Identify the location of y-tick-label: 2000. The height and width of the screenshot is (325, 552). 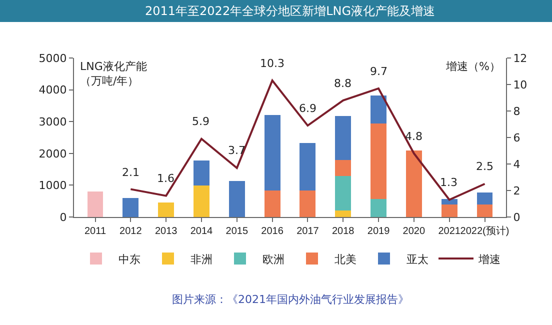
(52, 153).